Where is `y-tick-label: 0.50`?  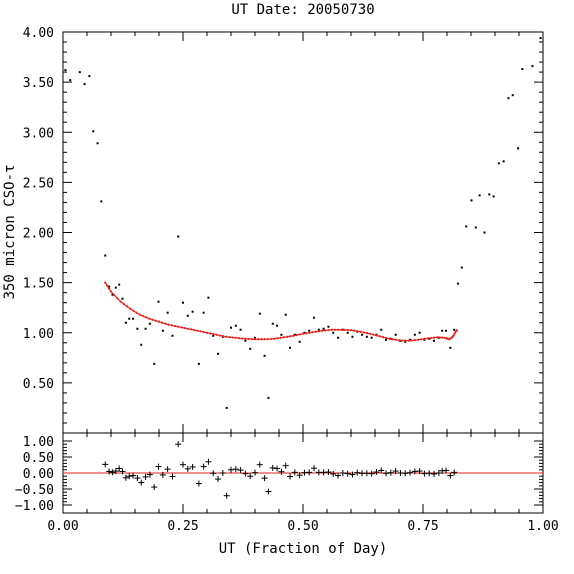 y-tick-label: 0.50 is located at coordinates (38, 384).